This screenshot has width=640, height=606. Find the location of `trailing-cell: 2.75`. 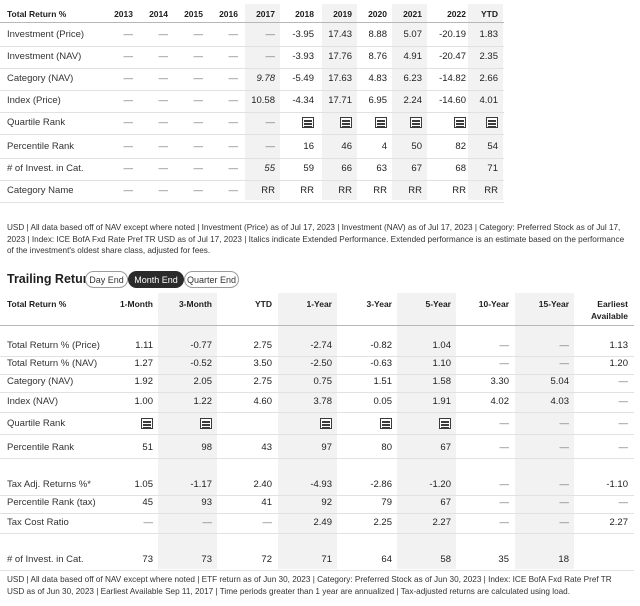

trailing-cell: 2.75 is located at coordinates (263, 345).